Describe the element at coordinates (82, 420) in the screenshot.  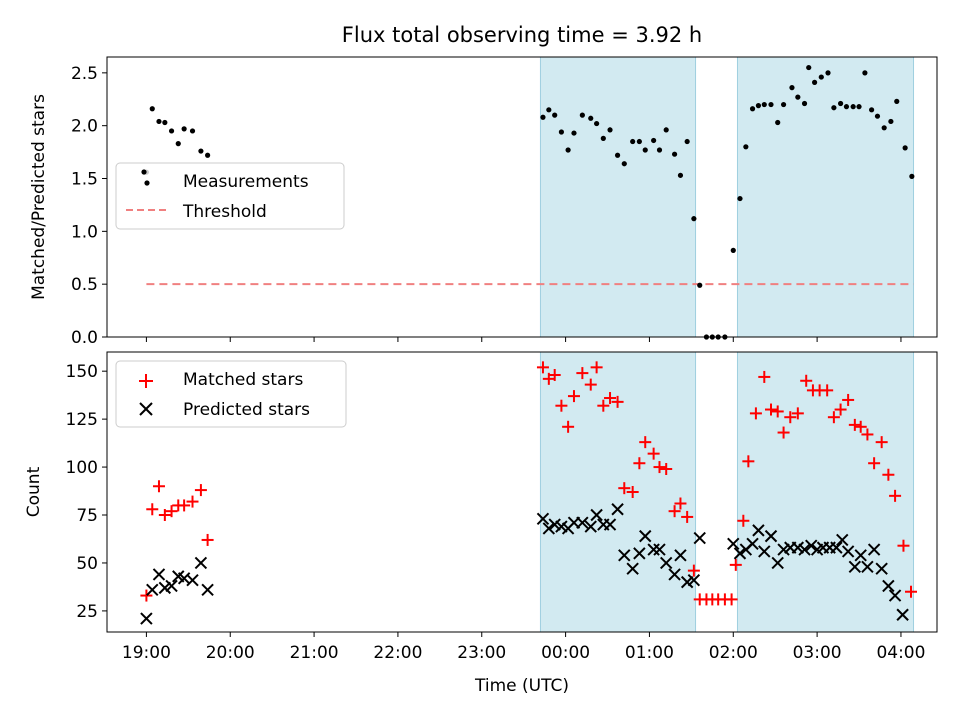
I see `count-y-tick-label: 125` at that location.